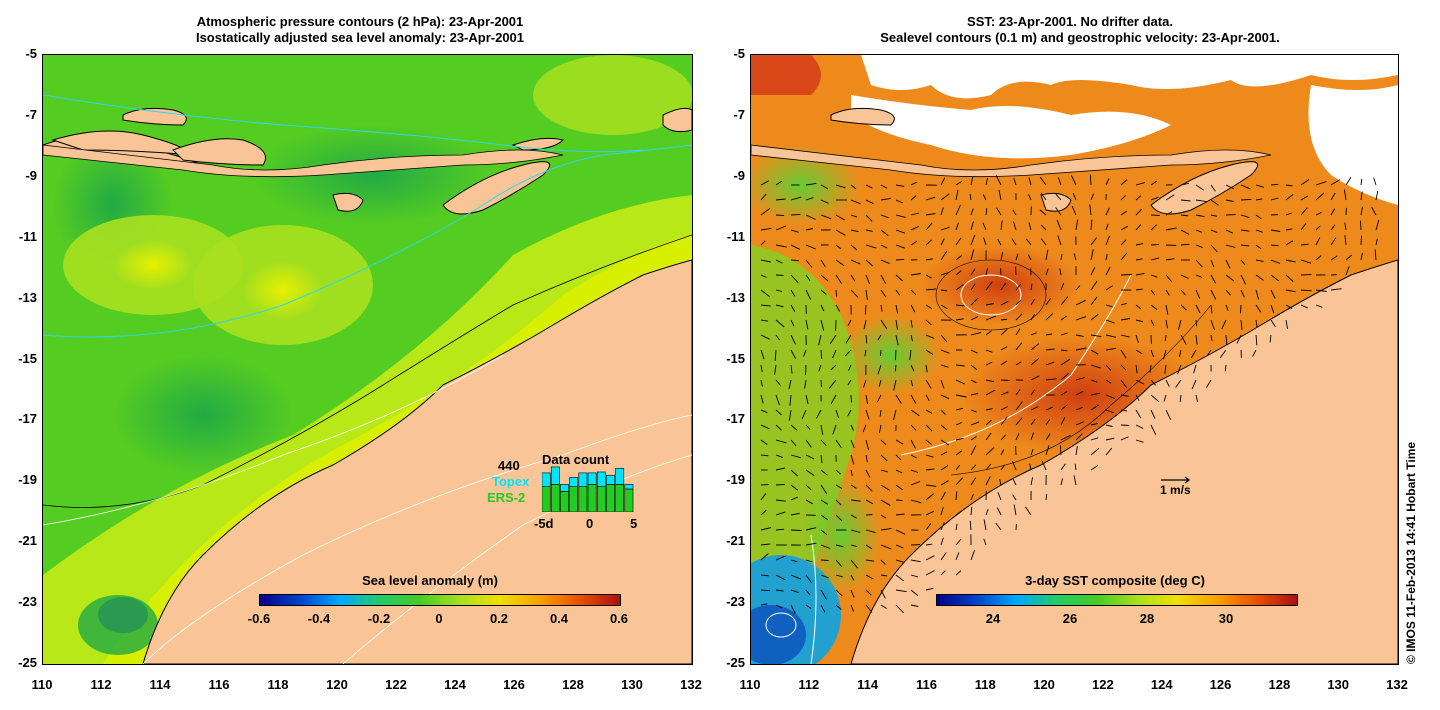  I want to click on right-x-tick: 114, so click(868, 684).